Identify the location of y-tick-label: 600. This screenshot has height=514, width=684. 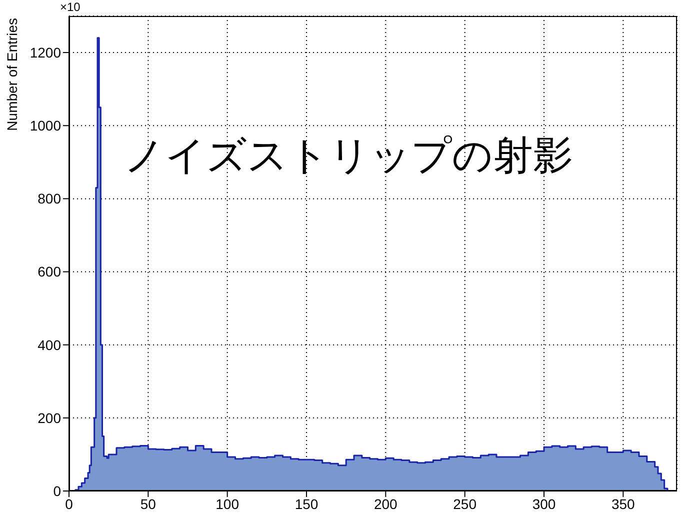
(50, 272).